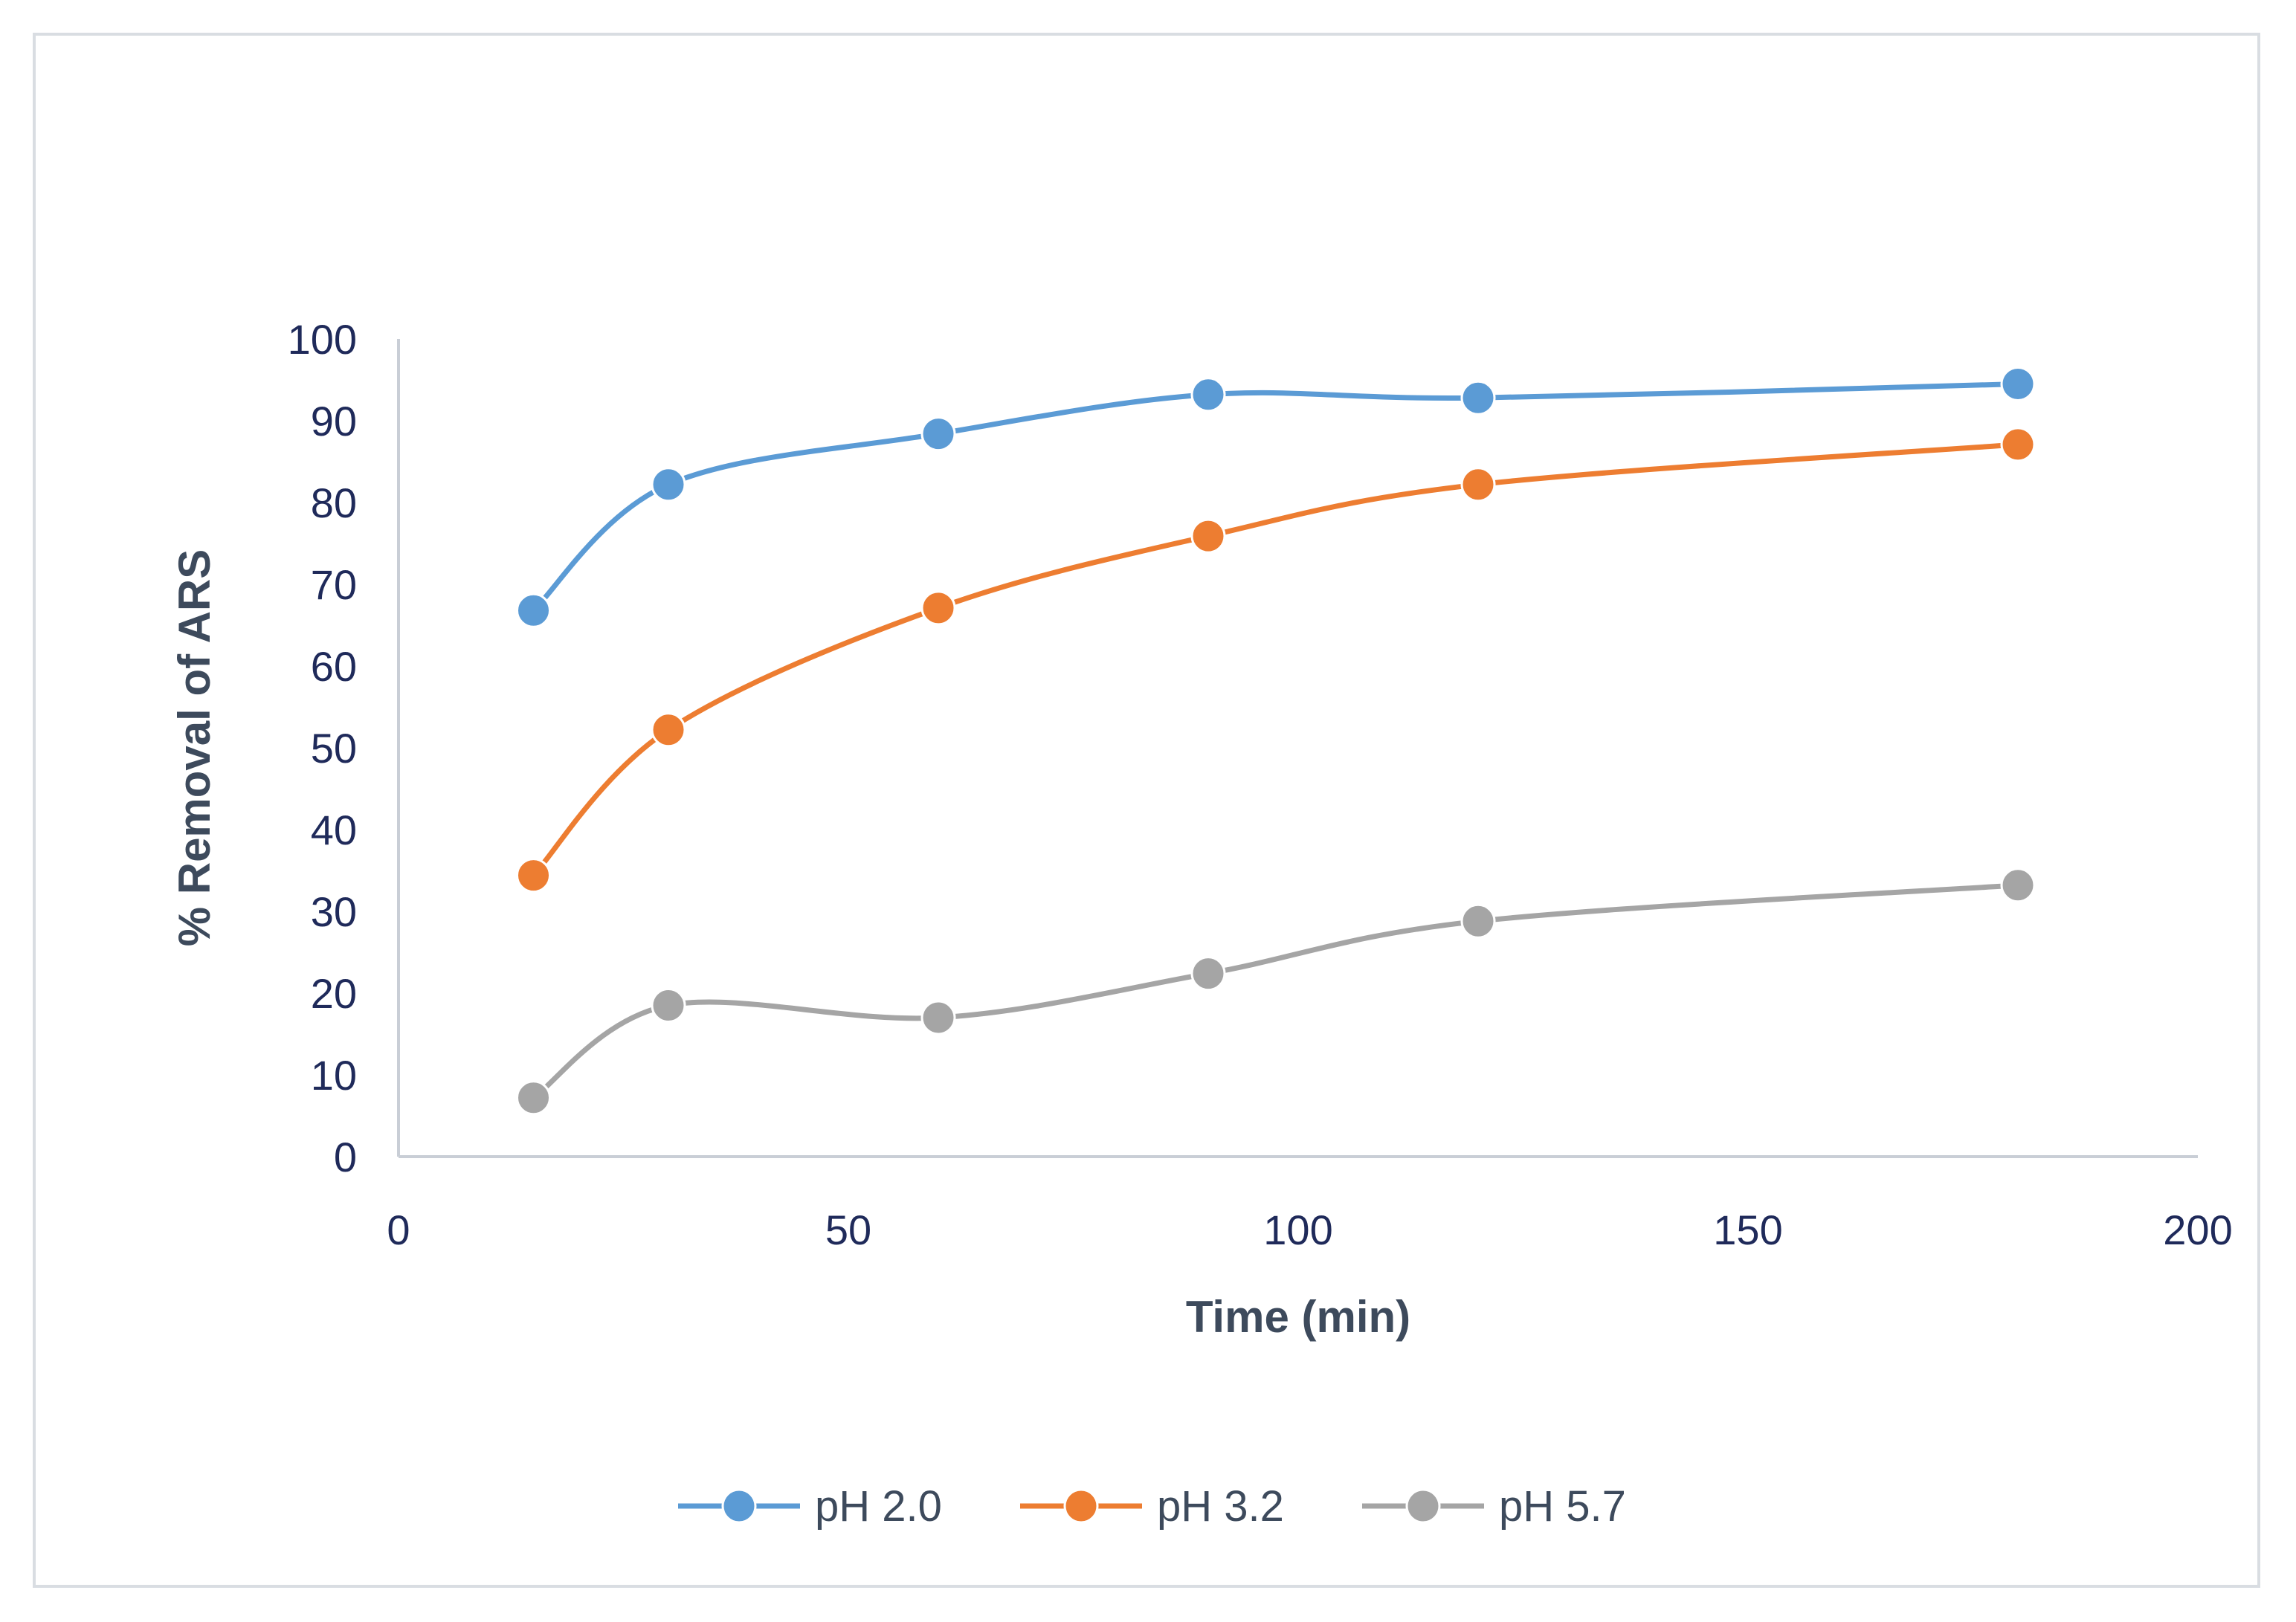 This screenshot has height=1622, width=2296. What do you see at coordinates (334, 830) in the screenshot?
I see `y-tick-label: 40` at bounding box center [334, 830].